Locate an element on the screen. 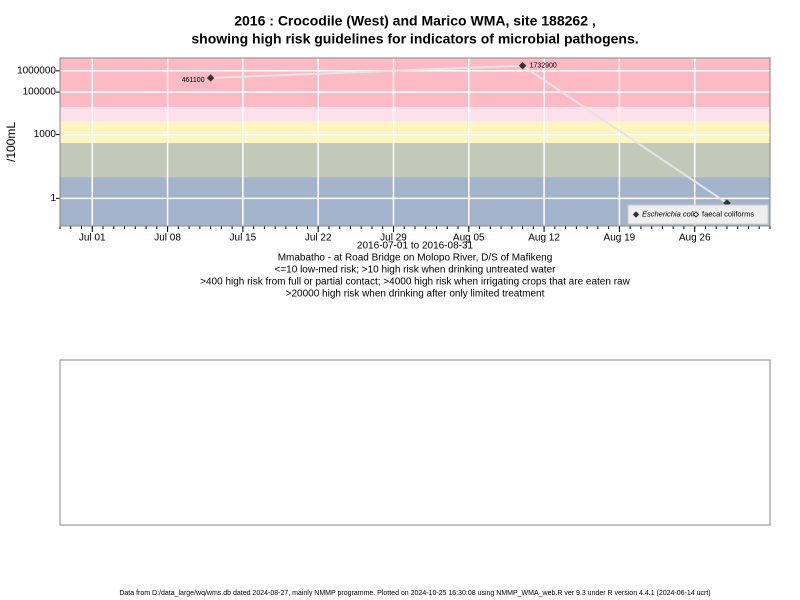  y-tick-label: 1000 is located at coordinates (45, 134).